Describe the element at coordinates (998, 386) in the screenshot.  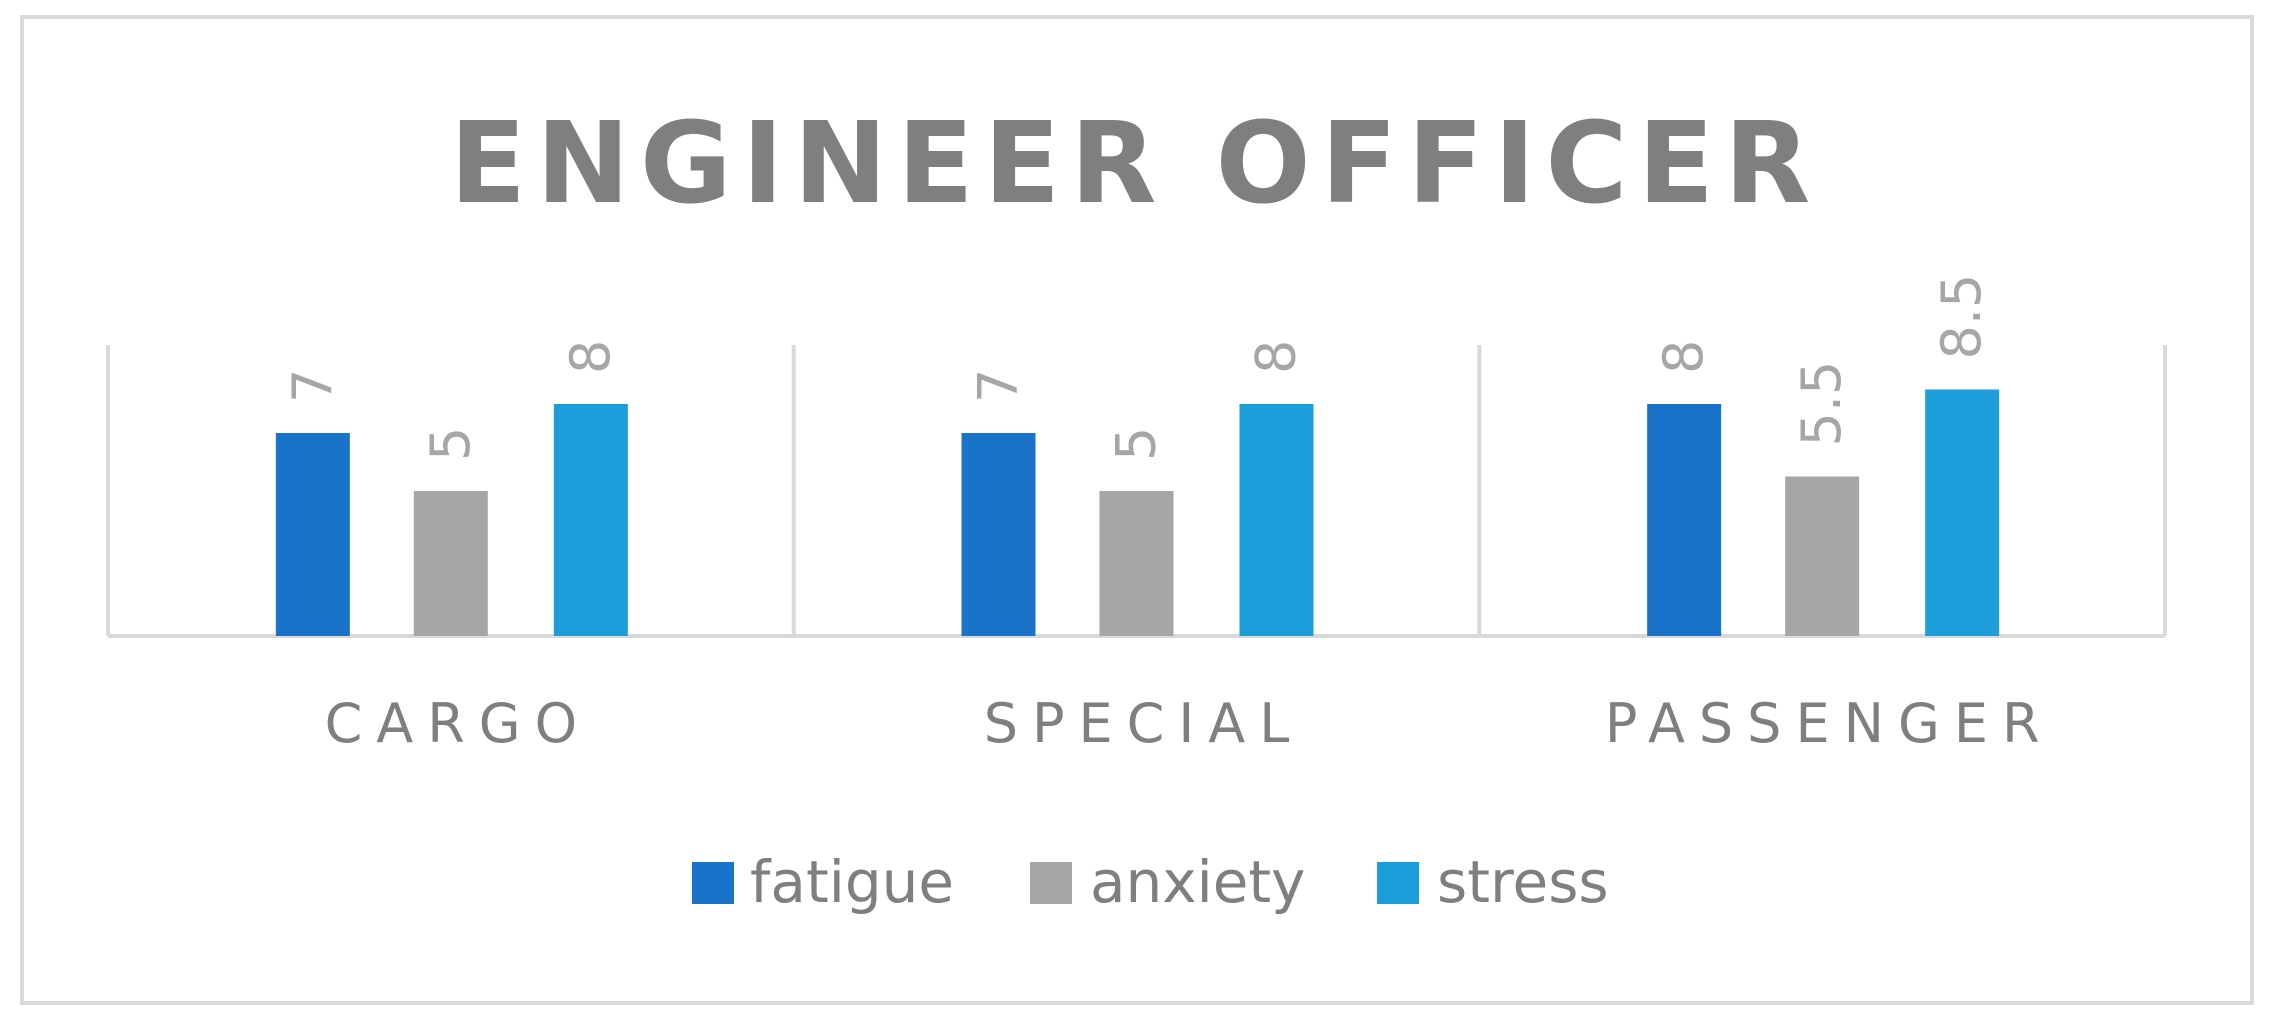
I see `data-label-fatigue-special: 7` at that location.